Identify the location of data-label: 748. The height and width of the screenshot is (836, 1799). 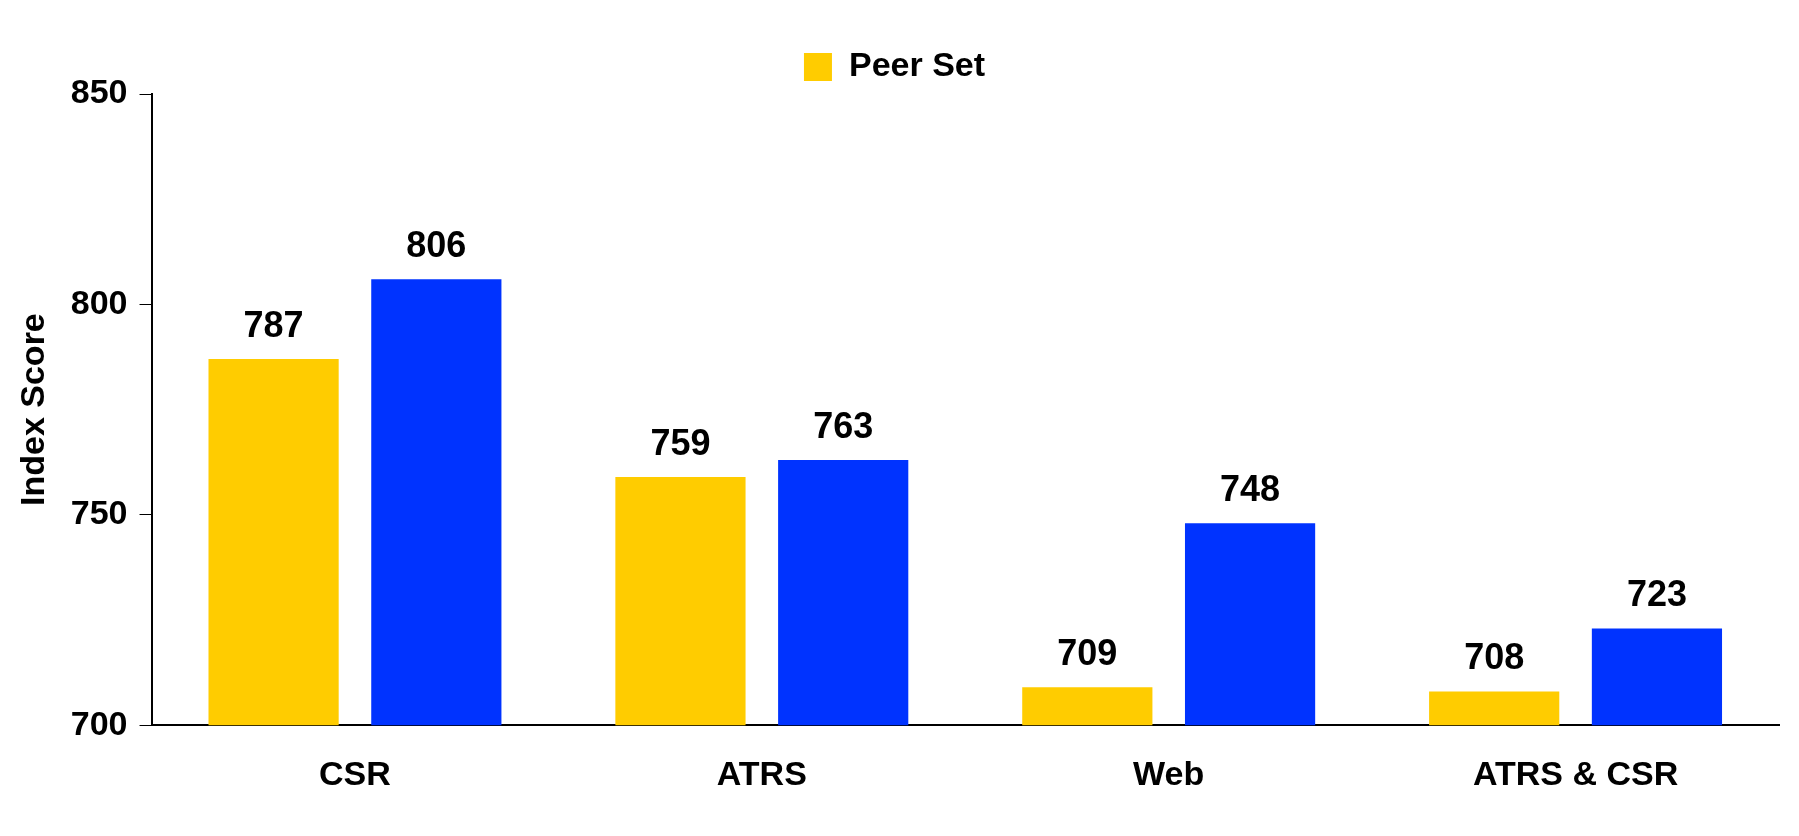
(1250, 489).